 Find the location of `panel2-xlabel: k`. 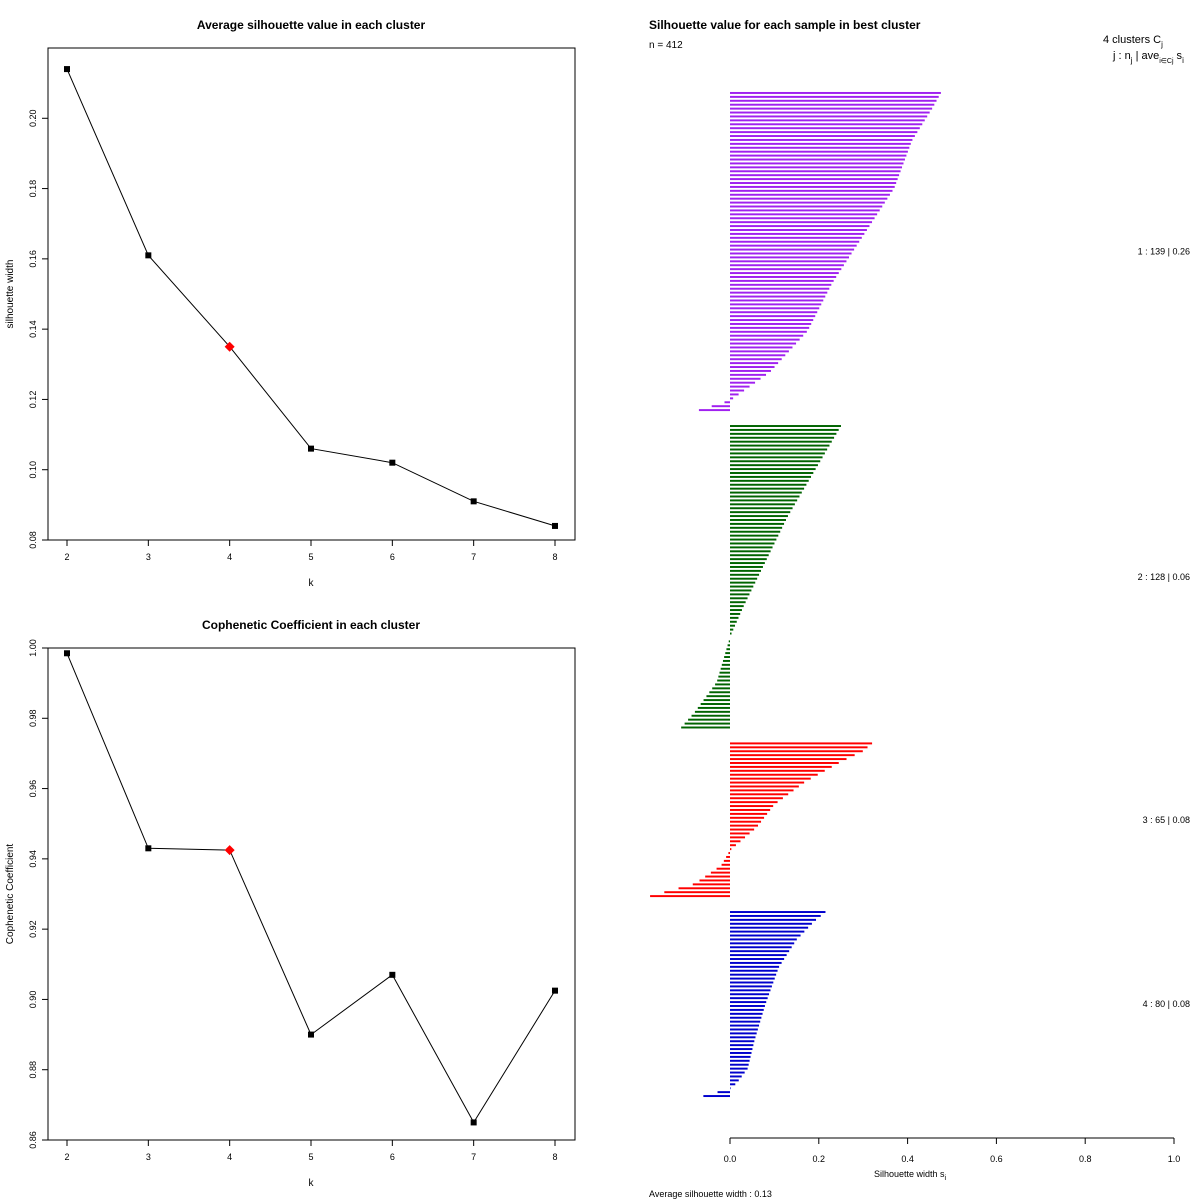

panel2-xlabel: k is located at coordinates (312, 1183).